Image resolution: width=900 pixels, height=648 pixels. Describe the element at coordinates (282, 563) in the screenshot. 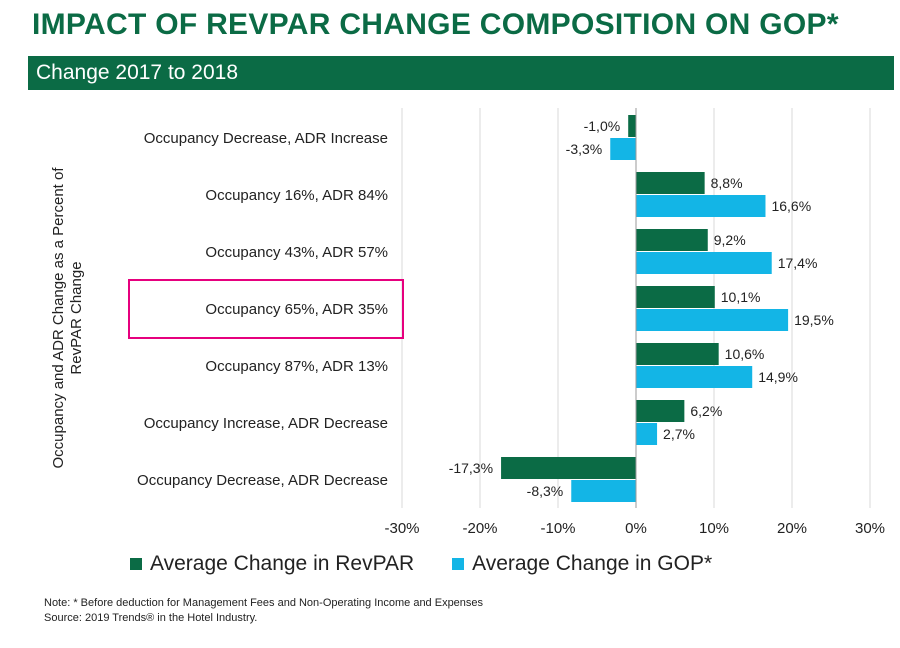

I see `legend-label-revpar: Average Change in RevPAR` at that location.